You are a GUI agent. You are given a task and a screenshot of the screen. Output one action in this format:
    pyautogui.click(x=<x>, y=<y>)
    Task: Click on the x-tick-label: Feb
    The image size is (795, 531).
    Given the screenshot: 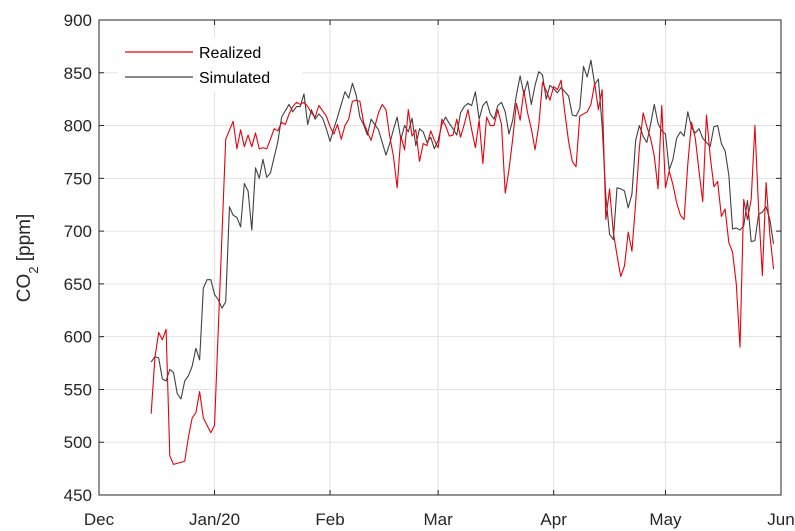 What is the action you would take?
    pyautogui.click(x=329, y=519)
    